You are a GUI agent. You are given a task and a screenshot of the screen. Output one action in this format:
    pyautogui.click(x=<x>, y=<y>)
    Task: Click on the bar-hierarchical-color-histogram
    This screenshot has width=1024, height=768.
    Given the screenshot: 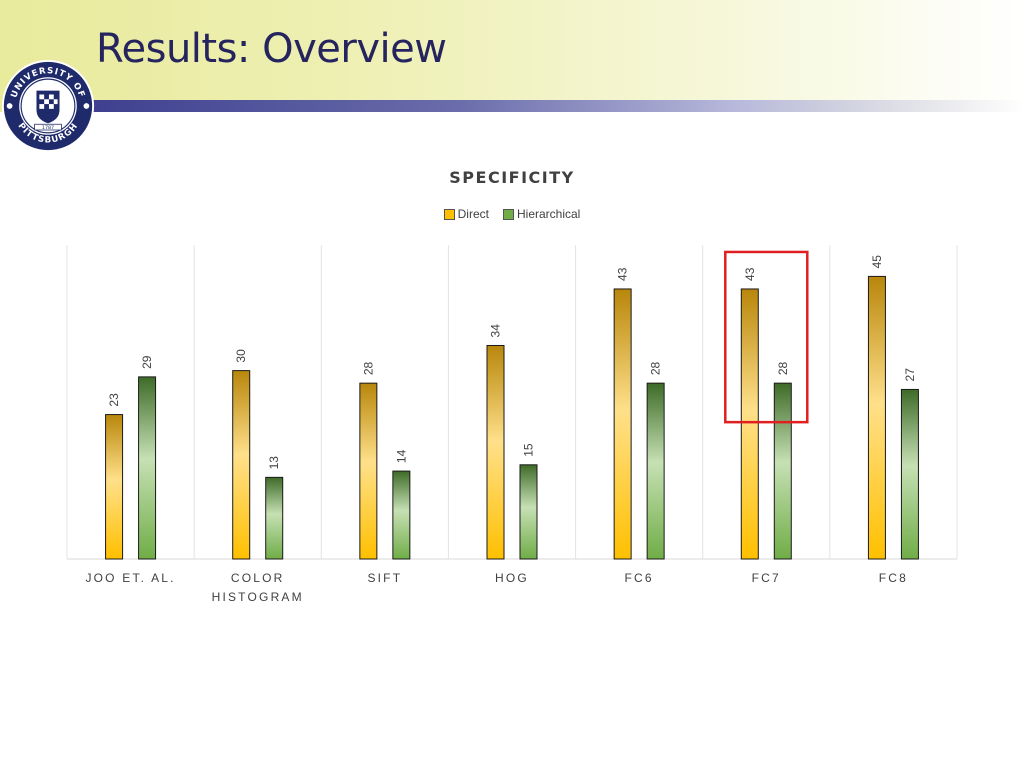 What is the action you would take?
    pyautogui.click(x=274, y=518)
    